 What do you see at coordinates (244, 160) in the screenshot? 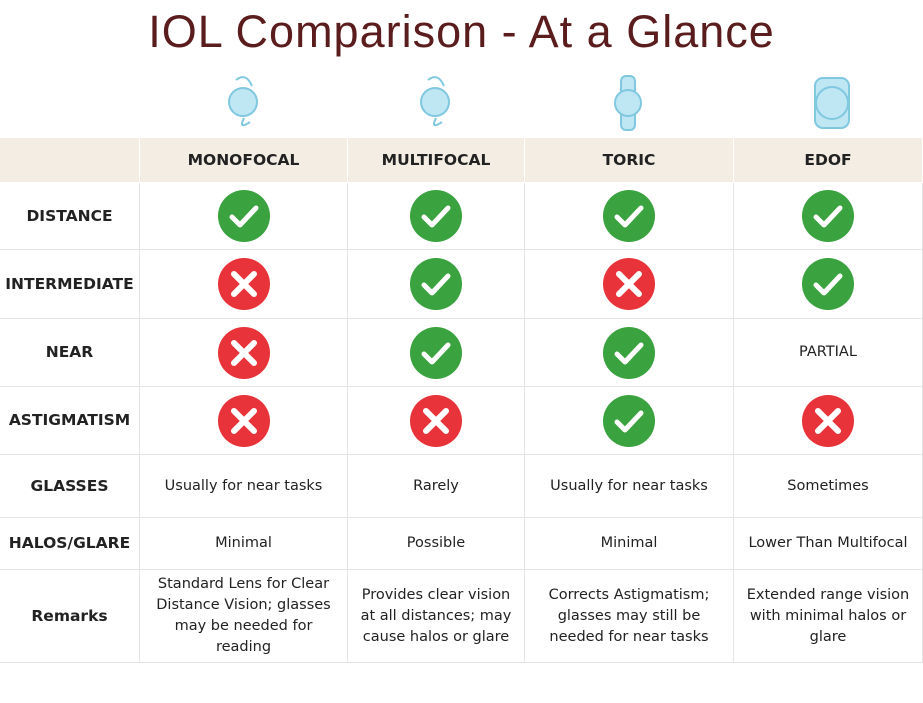
I see `column-header: MONOFOCAL` at bounding box center [244, 160].